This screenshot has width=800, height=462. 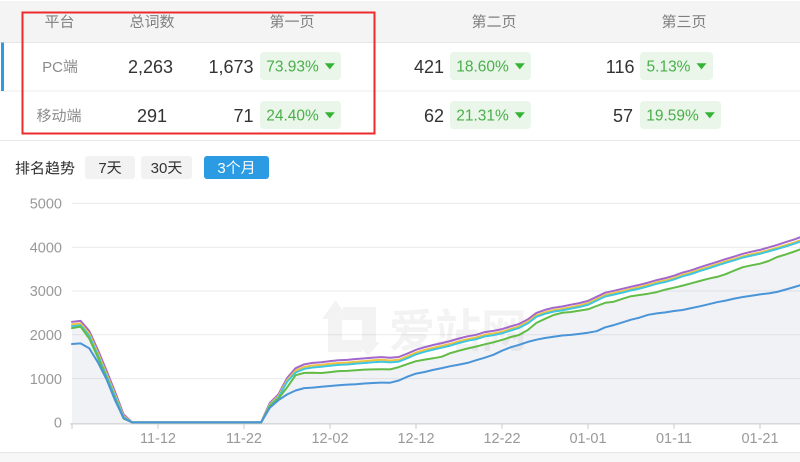 I want to click on svg-text: 12-22, so click(x=501, y=439).